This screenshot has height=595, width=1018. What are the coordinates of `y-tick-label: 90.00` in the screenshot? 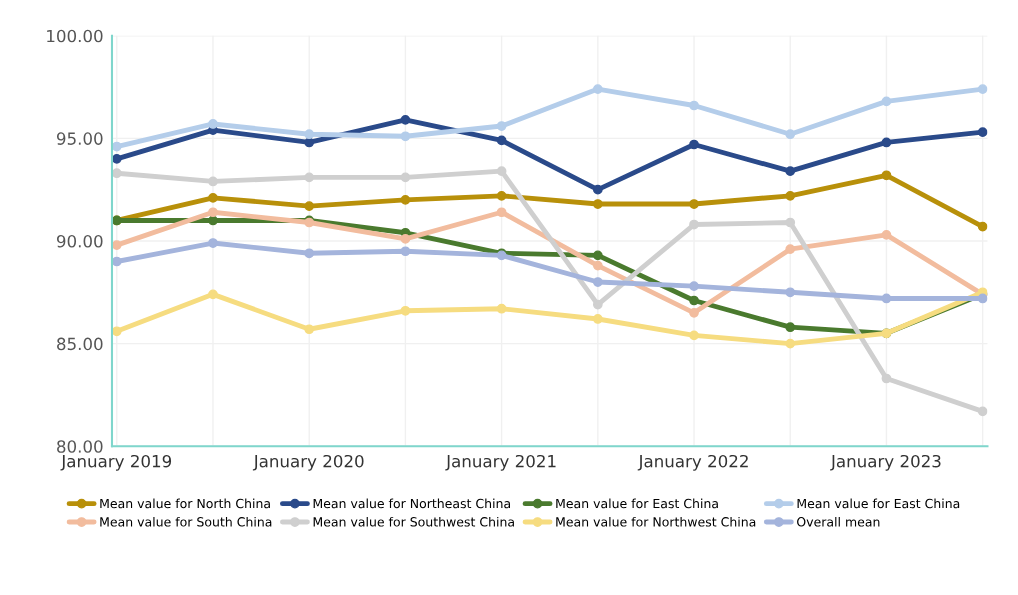 It's located at (79, 241).